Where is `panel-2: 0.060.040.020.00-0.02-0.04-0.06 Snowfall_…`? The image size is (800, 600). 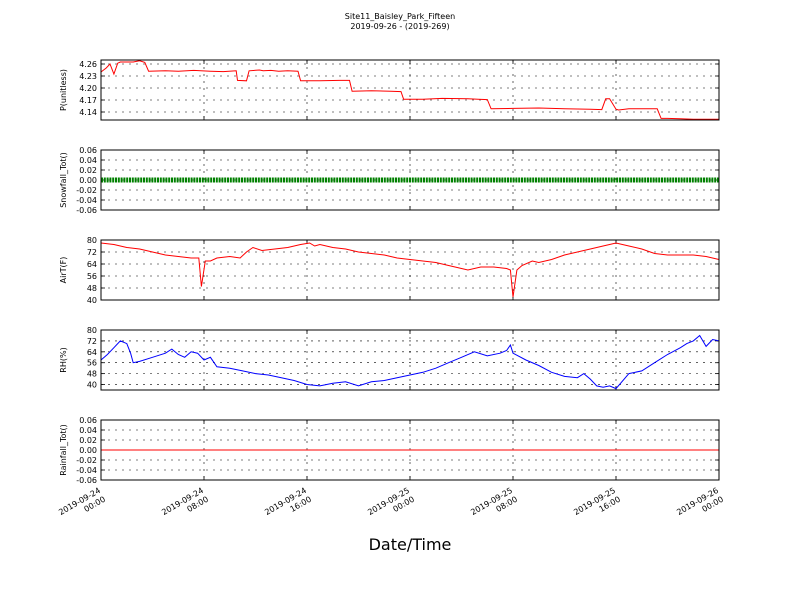 panel-2: 0.060.040.020.00-0.02-0.04-0.06 Snowfall_… is located at coordinates (389, 180).